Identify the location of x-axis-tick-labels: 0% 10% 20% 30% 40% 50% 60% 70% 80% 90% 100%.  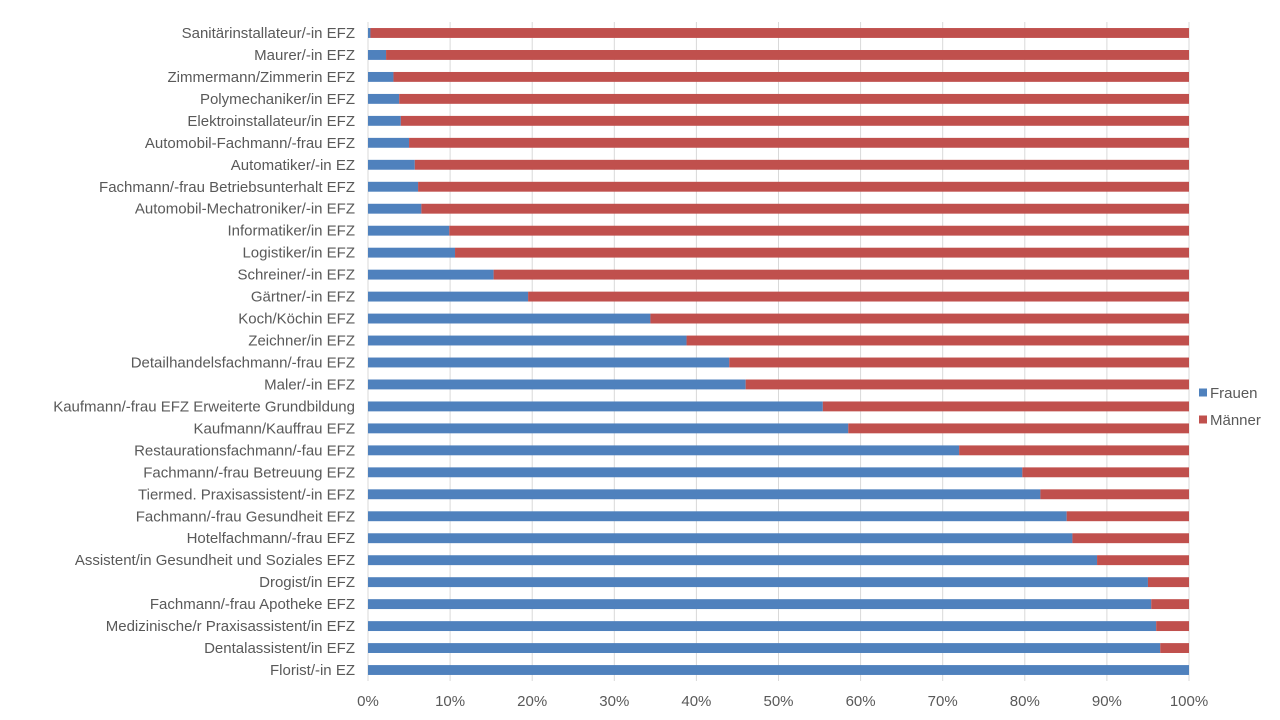
(782, 701).